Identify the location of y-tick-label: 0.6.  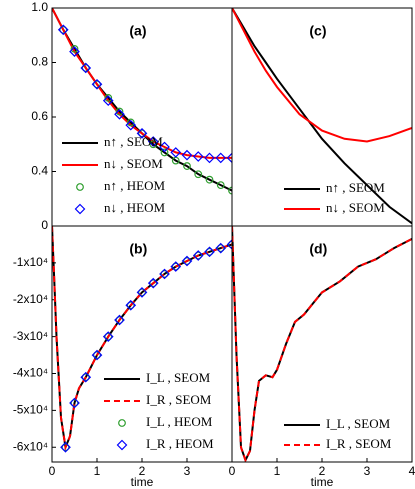
(39, 116).